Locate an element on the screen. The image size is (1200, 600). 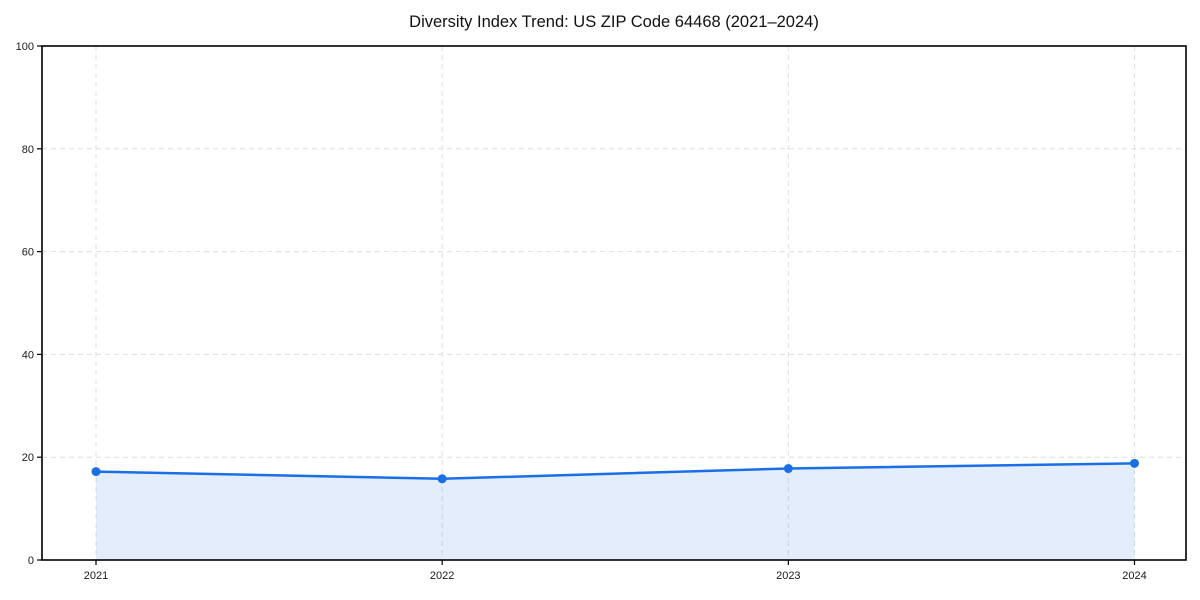
data-point-2024 is located at coordinates (1134, 463).